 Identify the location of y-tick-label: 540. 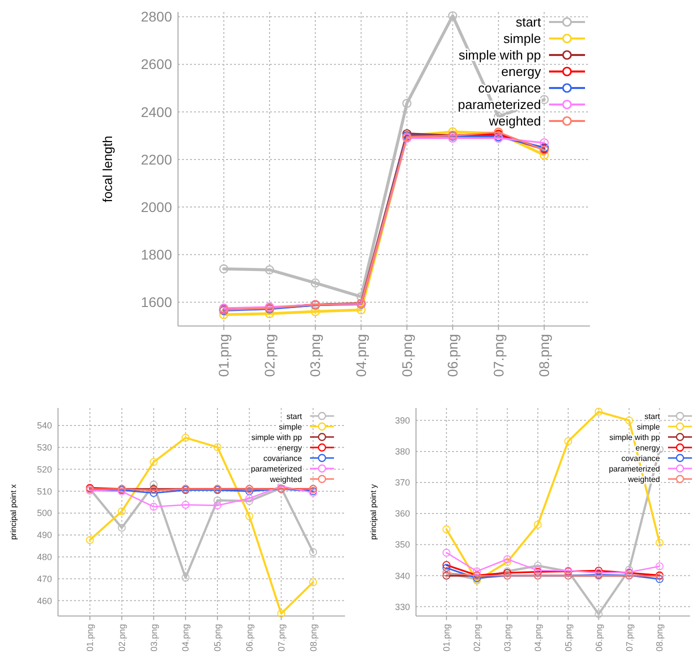
(44, 425).